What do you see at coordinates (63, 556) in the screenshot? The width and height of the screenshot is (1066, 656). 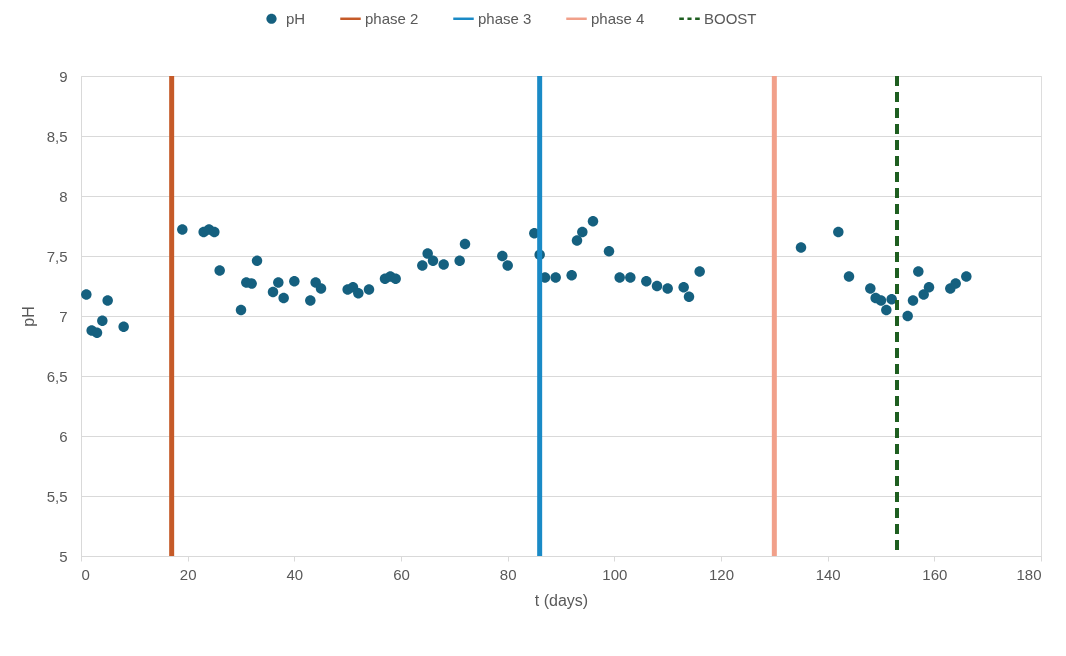 I see `y-tick-label: 5` at bounding box center [63, 556].